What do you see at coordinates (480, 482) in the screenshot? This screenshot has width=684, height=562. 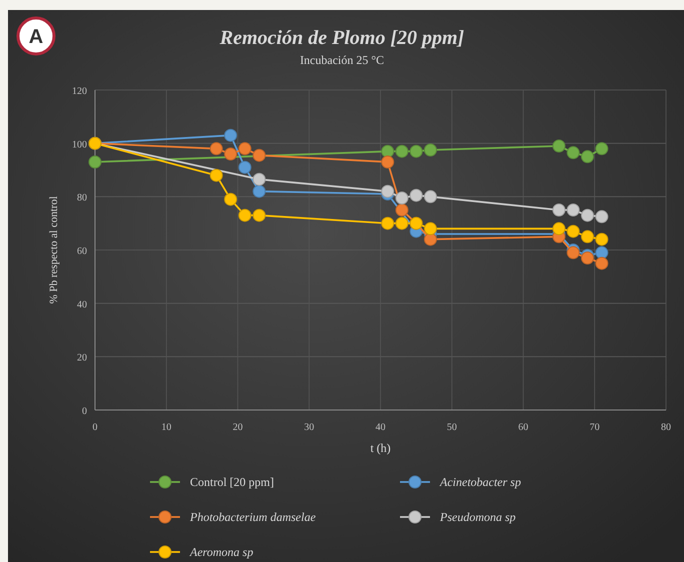 I see `legend-label: Acinetobacter sp` at bounding box center [480, 482].